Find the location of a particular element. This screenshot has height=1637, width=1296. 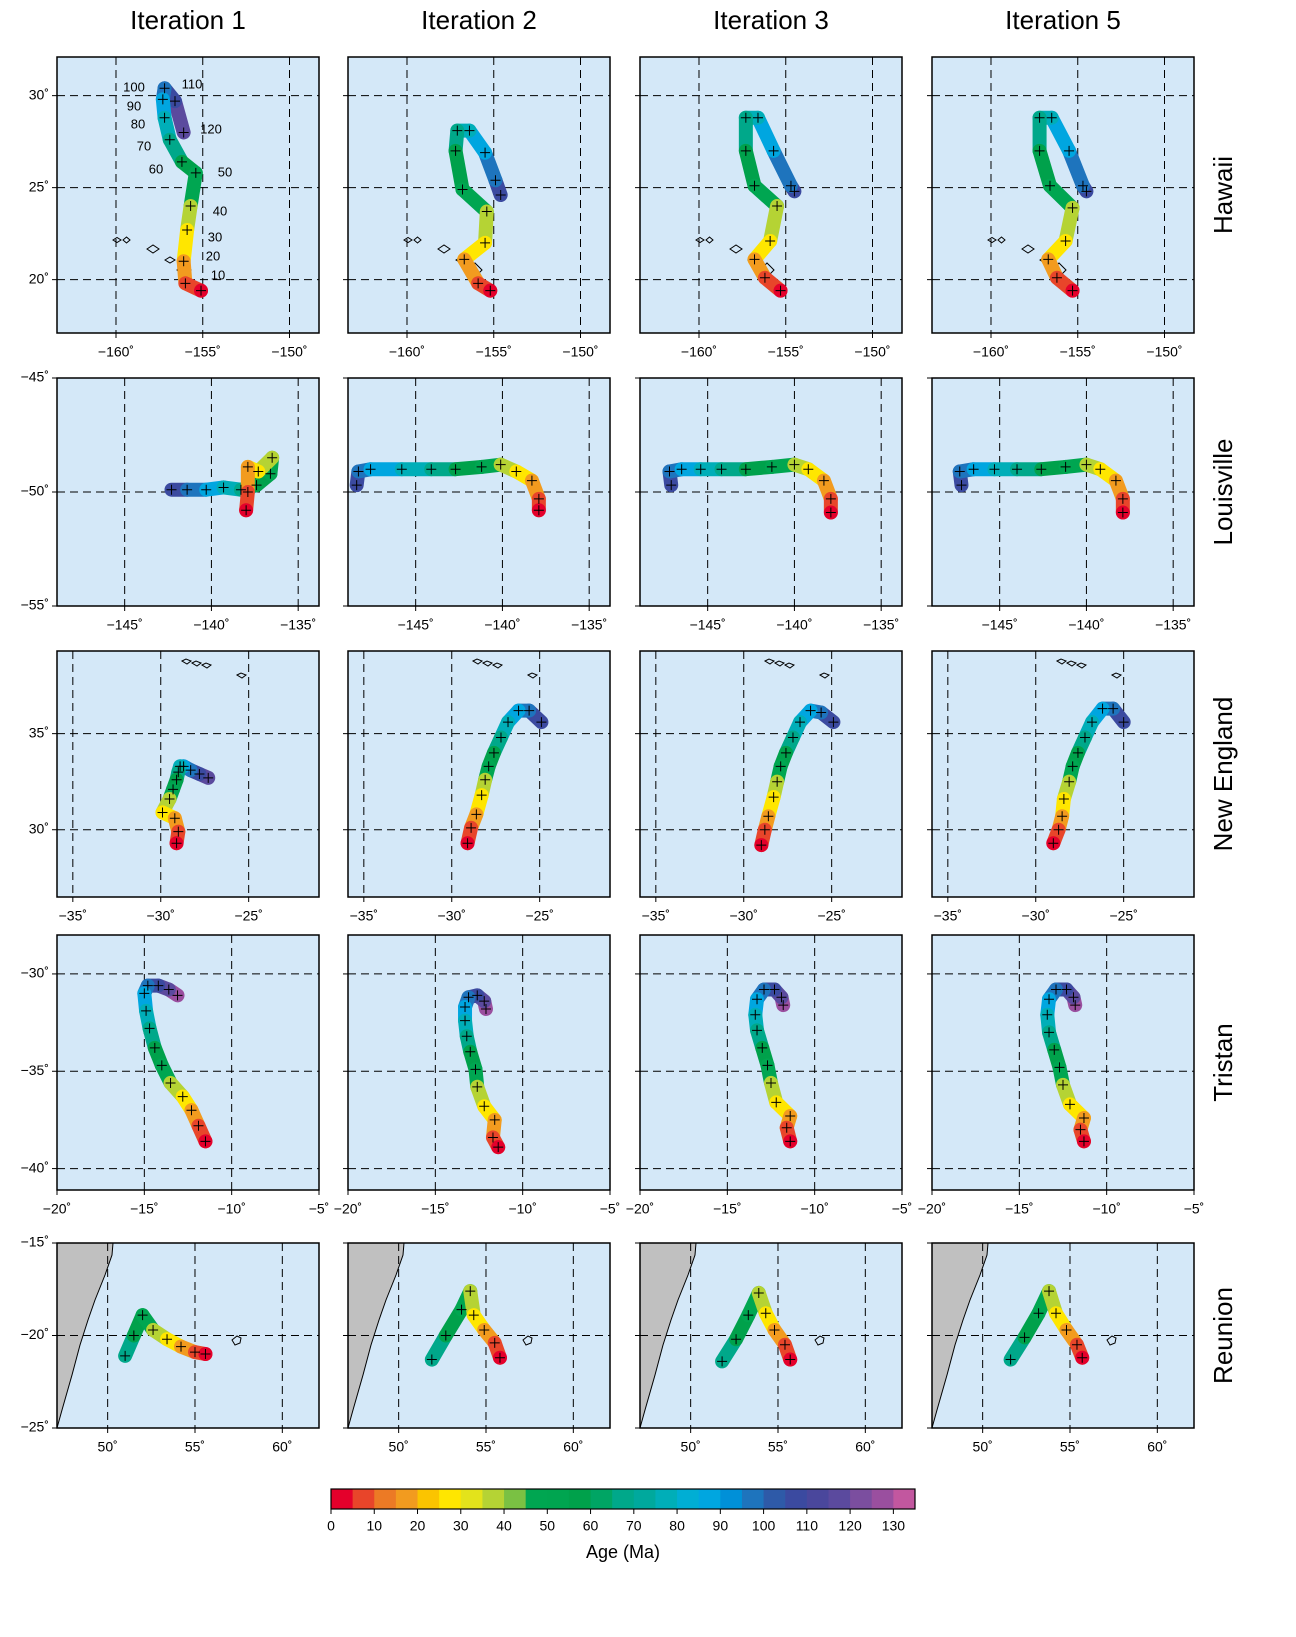

column-title: Iteration 2 is located at coordinates (479, 20).